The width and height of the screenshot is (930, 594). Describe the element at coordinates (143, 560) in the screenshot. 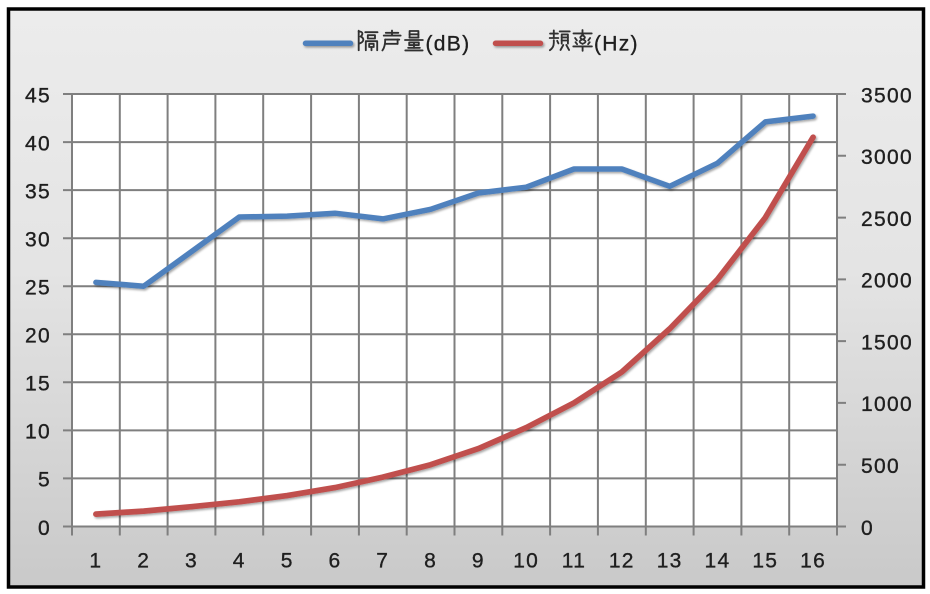

I see `svg-text: 2` at that location.